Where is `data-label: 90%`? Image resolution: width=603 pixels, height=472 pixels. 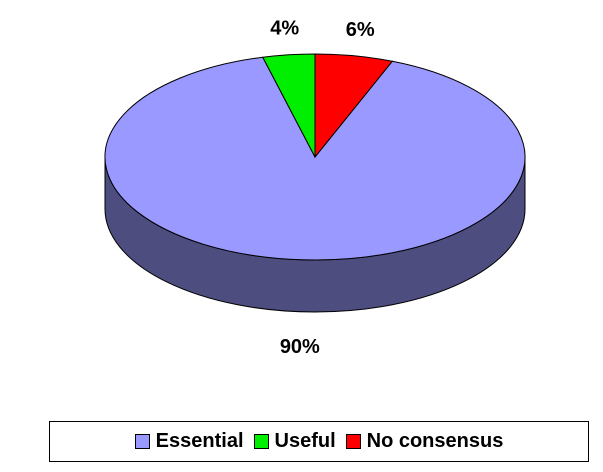 data-label: 90% is located at coordinates (300, 347).